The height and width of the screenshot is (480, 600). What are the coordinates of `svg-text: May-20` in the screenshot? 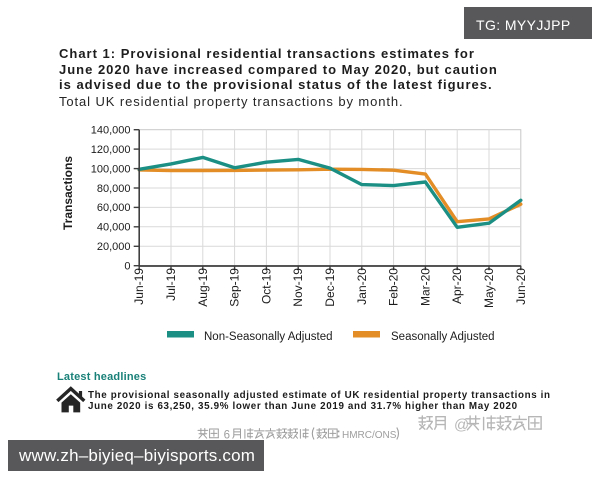 It's located at (489, 288).